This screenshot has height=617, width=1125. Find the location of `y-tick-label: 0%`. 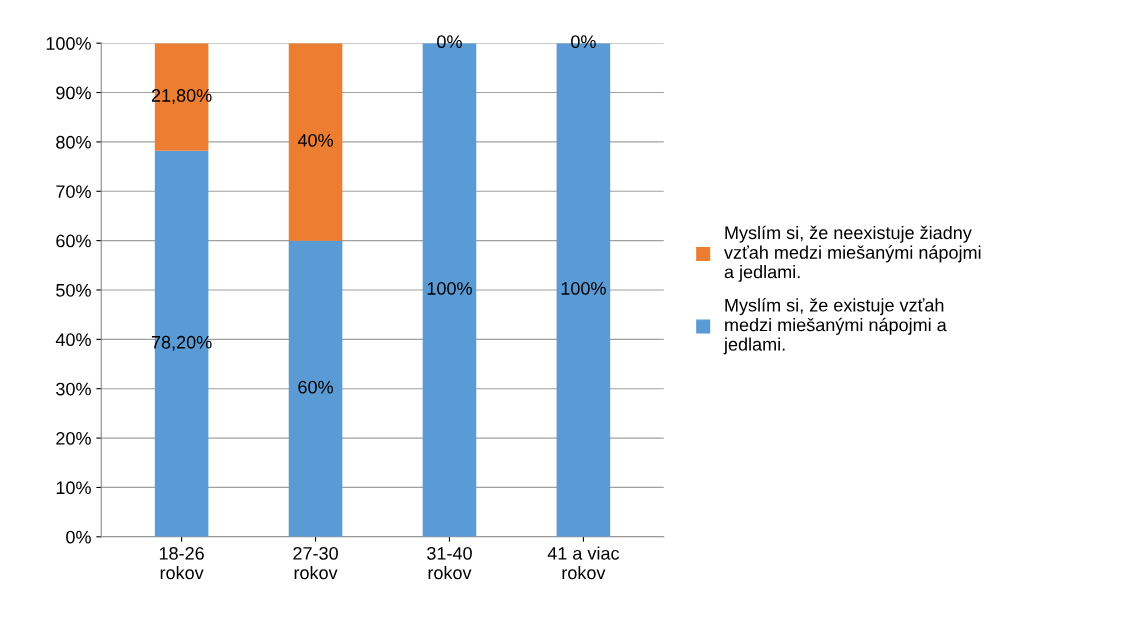

y-tick-label: 0% is located at coordinates (78, 537).